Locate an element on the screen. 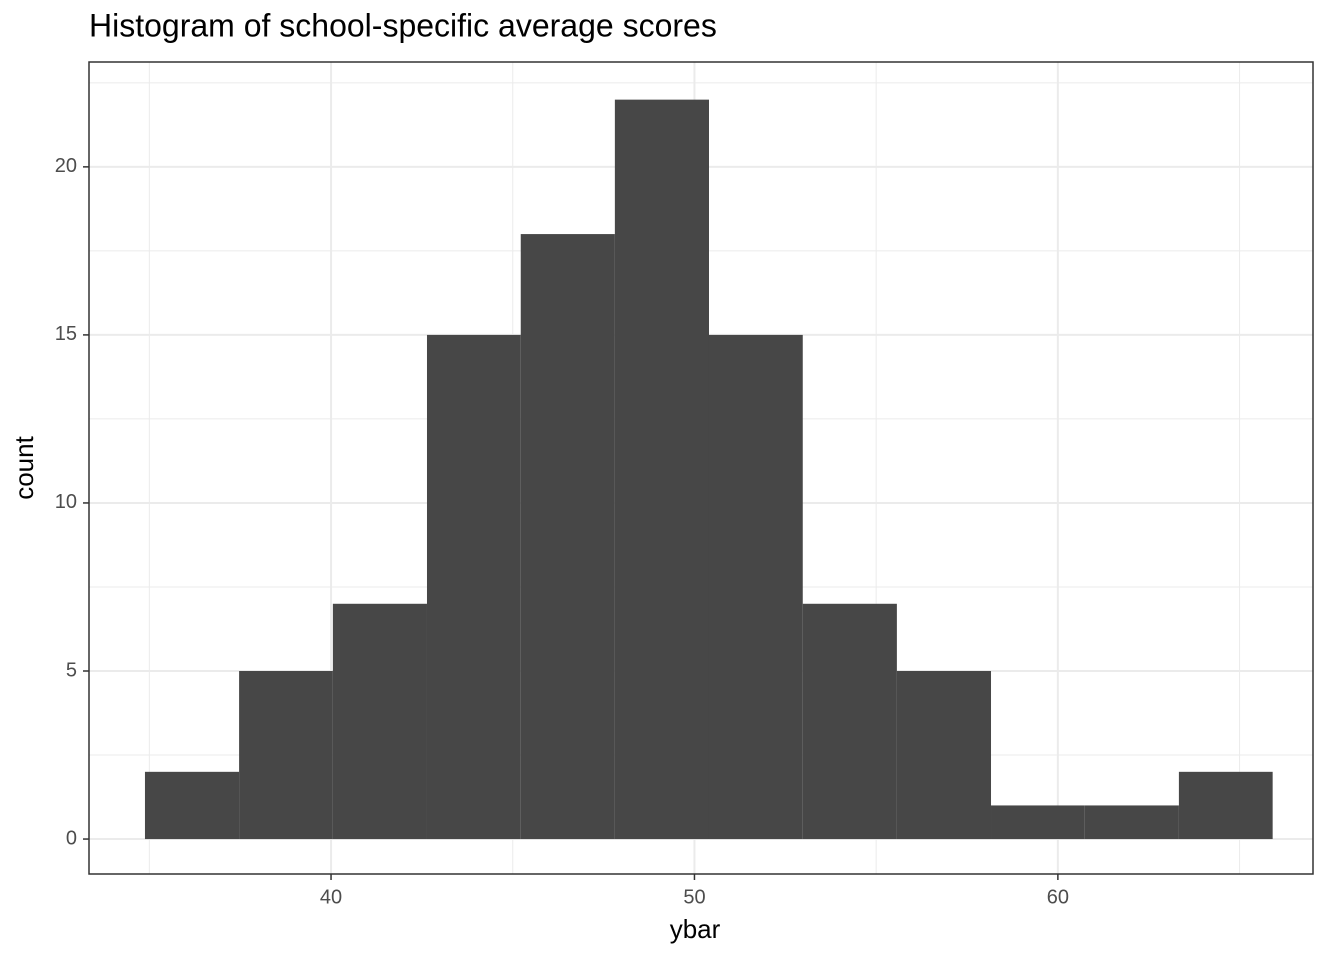 This screenshot has width=1344, height=960. y-tick-label: 10 is located at coordinates (66, 502).